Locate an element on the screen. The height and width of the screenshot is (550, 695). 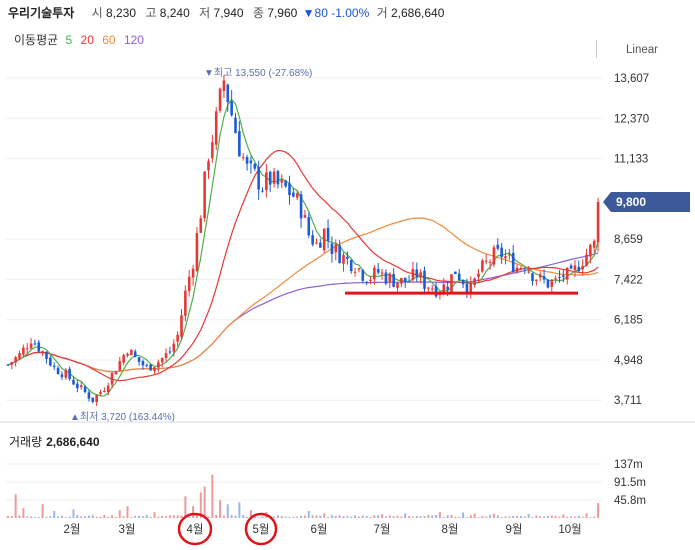
month-5-highlight-circle is located at coordinates (261, 529).